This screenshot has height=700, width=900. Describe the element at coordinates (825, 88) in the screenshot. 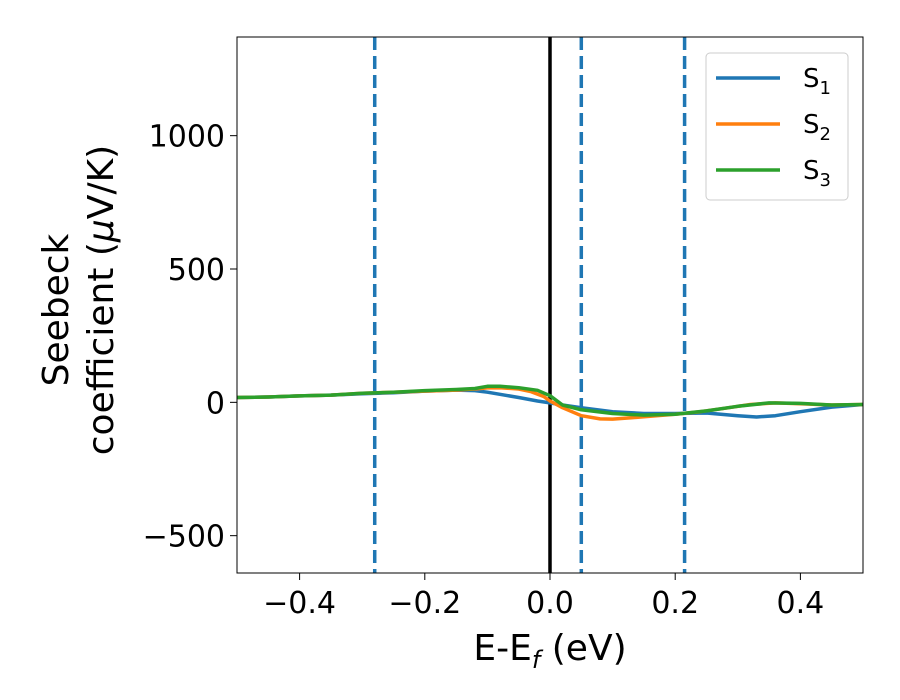

I see `legend-label-subscript: 1` at that location.